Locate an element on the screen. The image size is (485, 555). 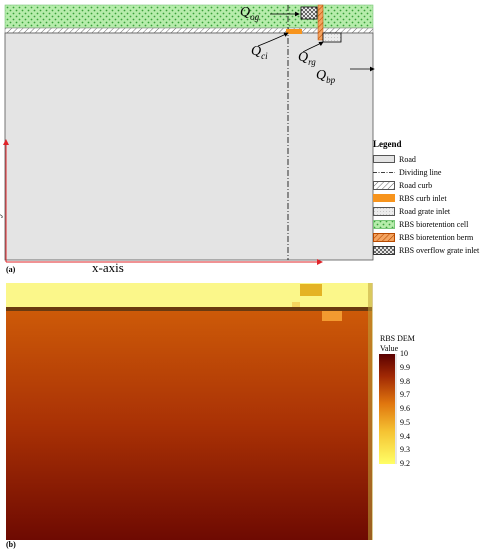
panel-a-label: (a) is located at coordinates (11, 269).